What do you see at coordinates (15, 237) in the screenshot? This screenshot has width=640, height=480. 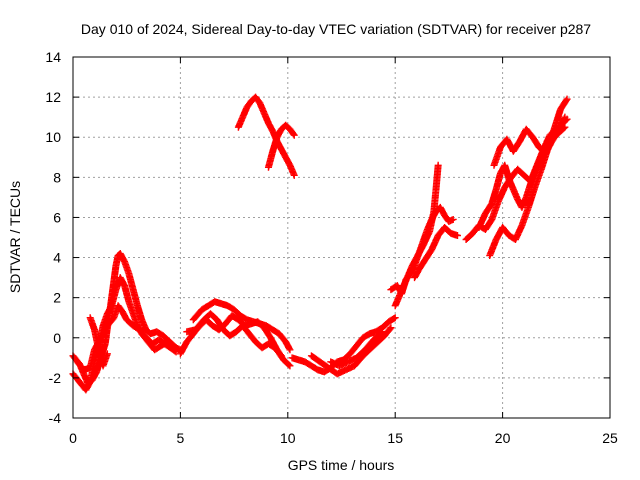 I see `y-axis-label: SDTVAR / TECUs` at bounding box center [15, 237].